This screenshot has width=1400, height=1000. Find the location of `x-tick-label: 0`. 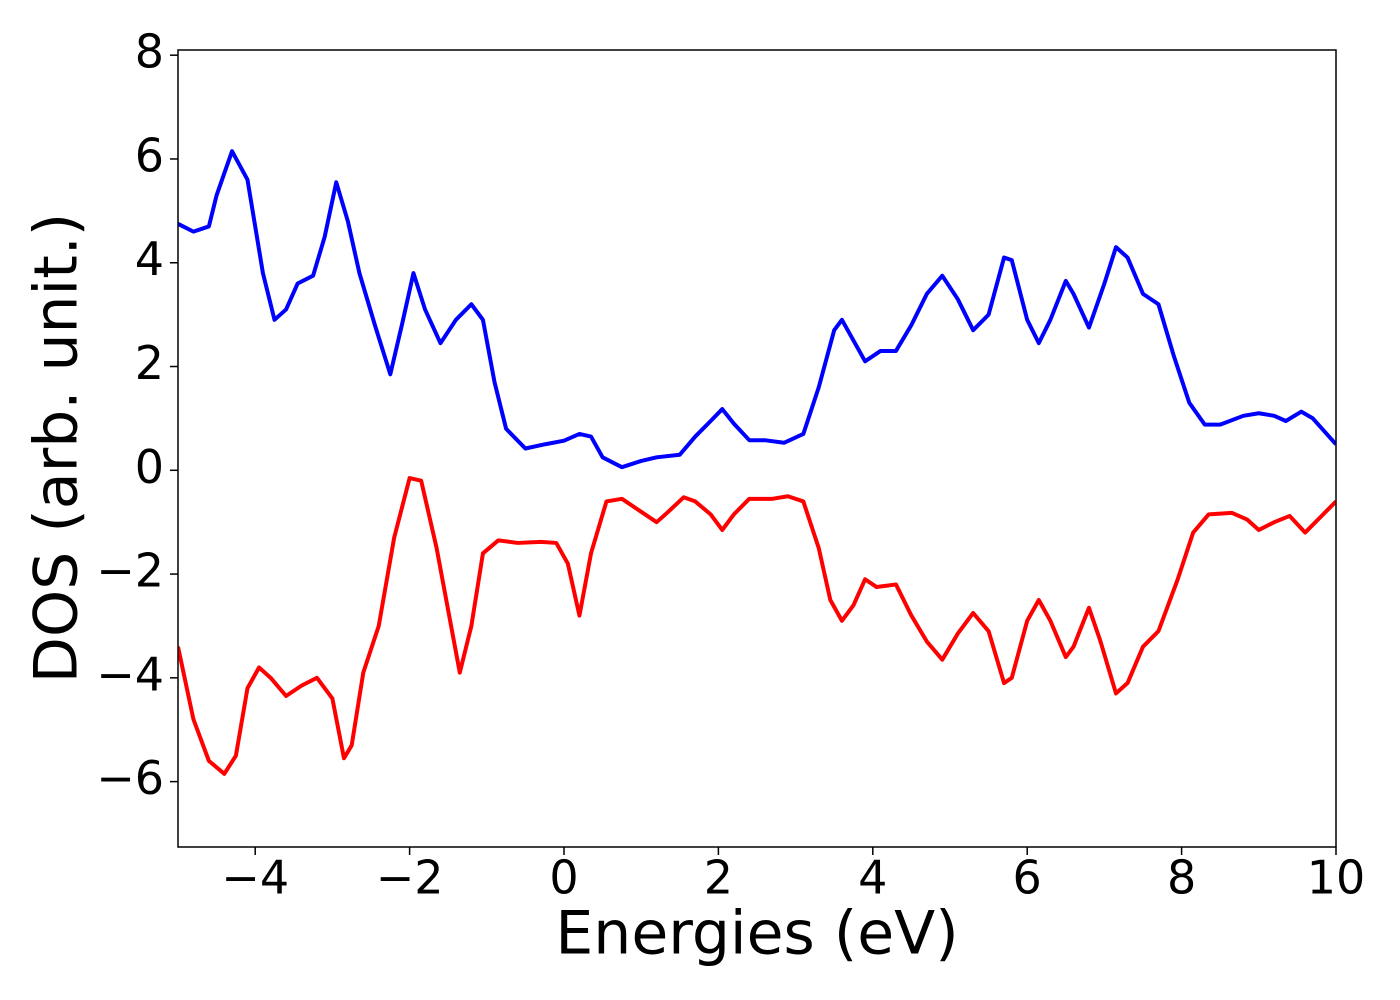

x-tick-label: 0 is located at coordinates (563, 878).